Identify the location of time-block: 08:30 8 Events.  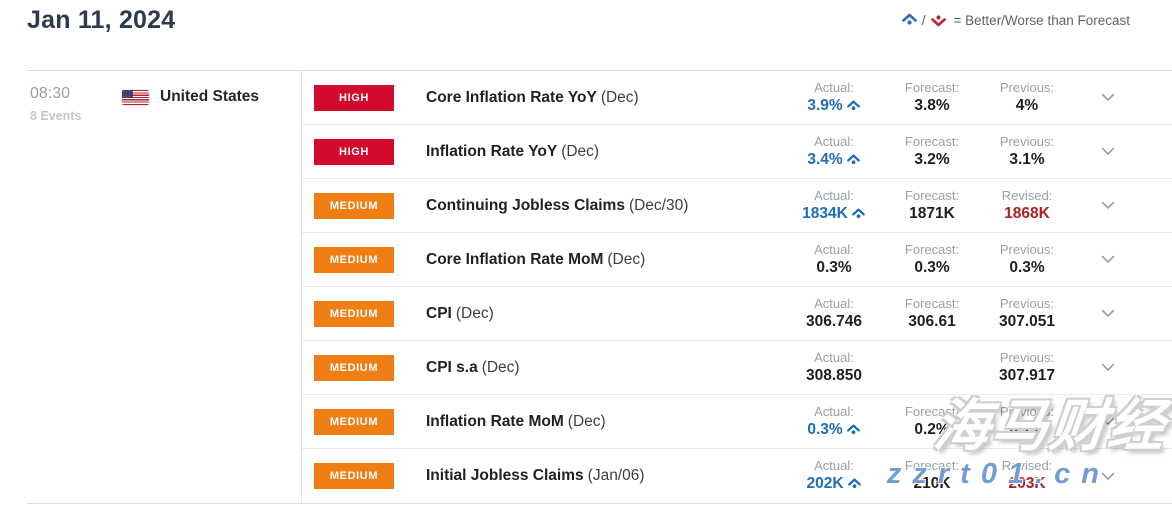
(76, 104).